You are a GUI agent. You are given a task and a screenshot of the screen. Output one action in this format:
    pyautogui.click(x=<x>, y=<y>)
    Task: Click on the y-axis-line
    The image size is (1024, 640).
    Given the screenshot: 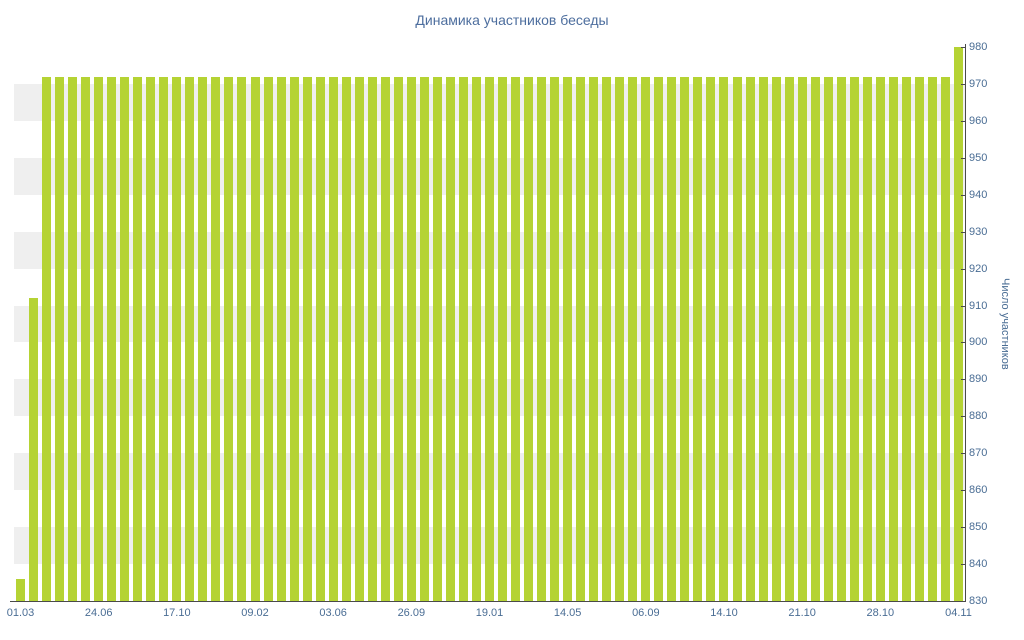 What is the action you would take?
    pyautogui.click(x=965, y=323)
    